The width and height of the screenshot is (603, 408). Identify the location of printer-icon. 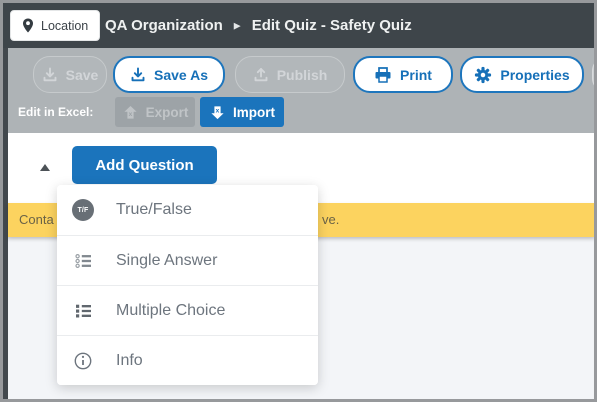
(383, 74).